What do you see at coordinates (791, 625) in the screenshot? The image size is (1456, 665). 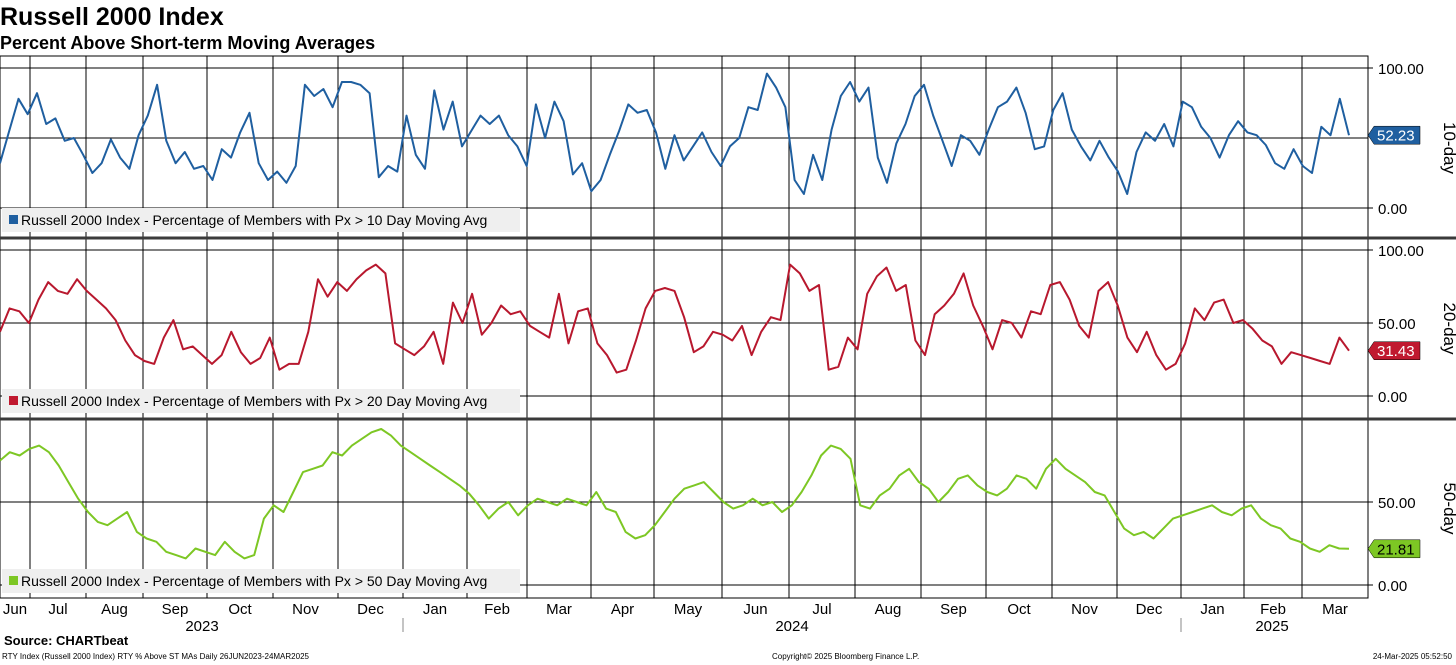 I see `year-label: 2024` at bounding box center [791, 625].